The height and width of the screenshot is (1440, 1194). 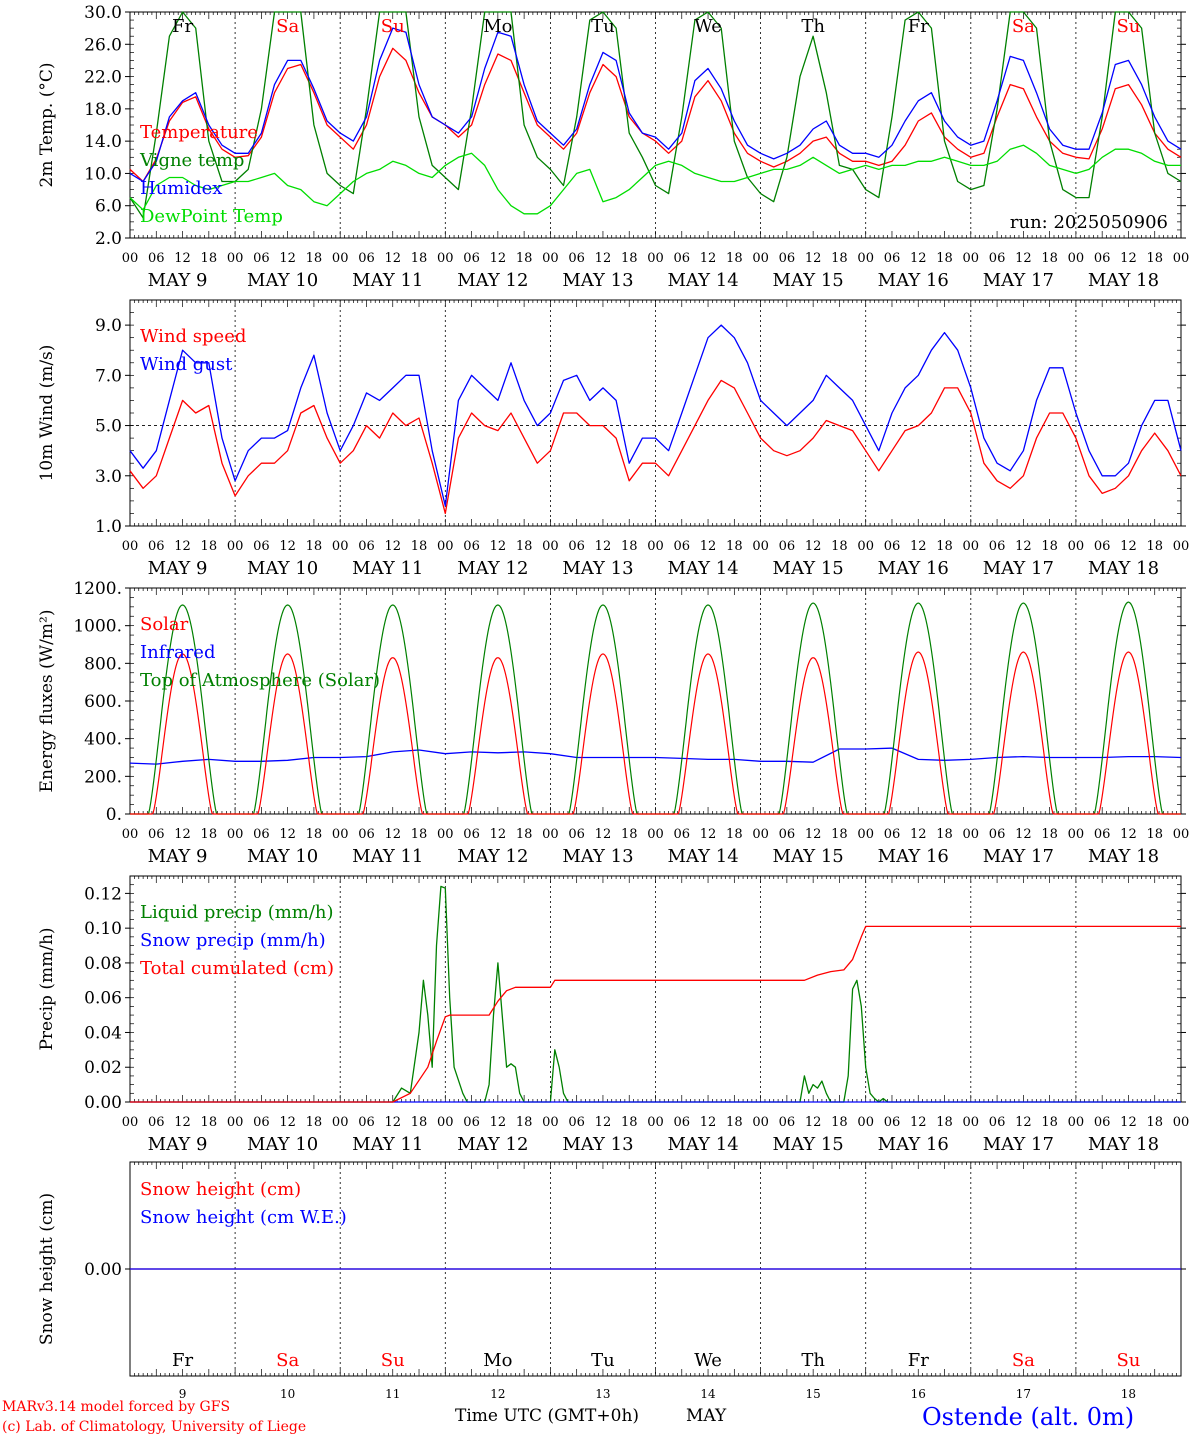 What do you see at coordinates (287, 1394) in the screenshot?
I see `day-number-label: 10` at bounding box center [287, 1394].